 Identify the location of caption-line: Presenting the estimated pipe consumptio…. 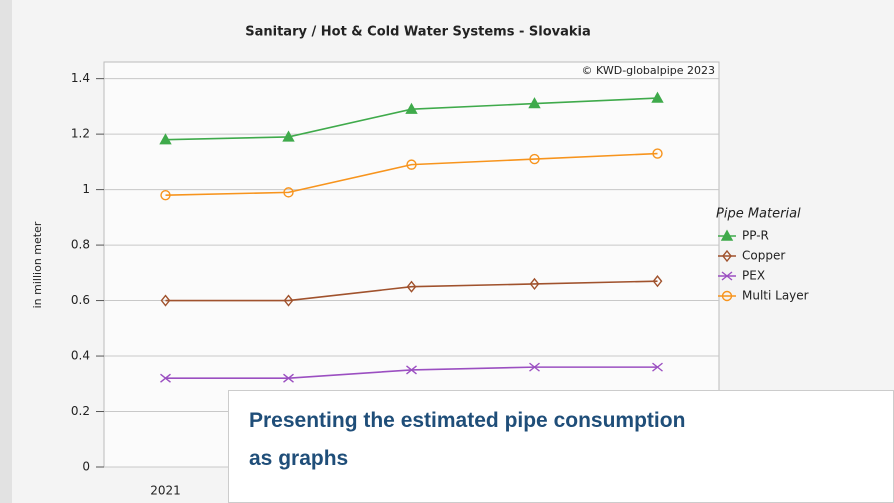
(467, 420).